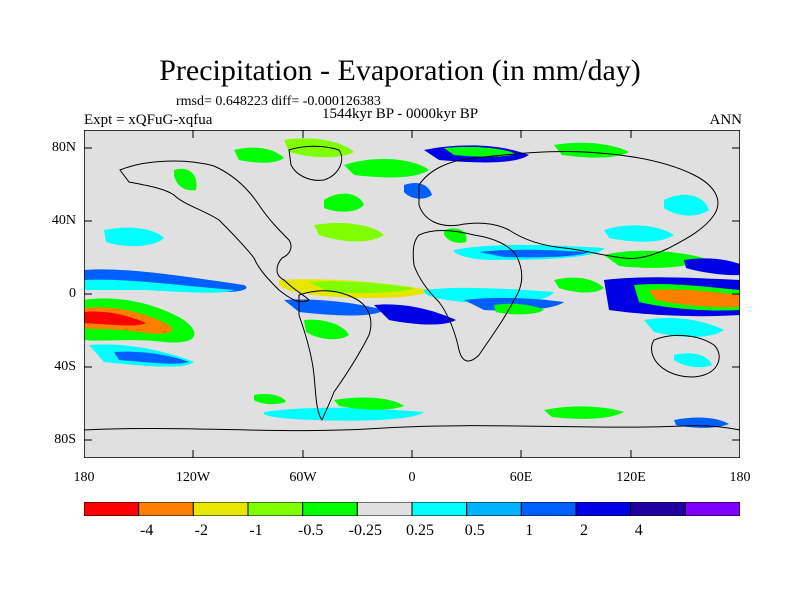  Describe the element at coordinates (584, 530) in the screenshot. I see `legend-label: 2` at that location.